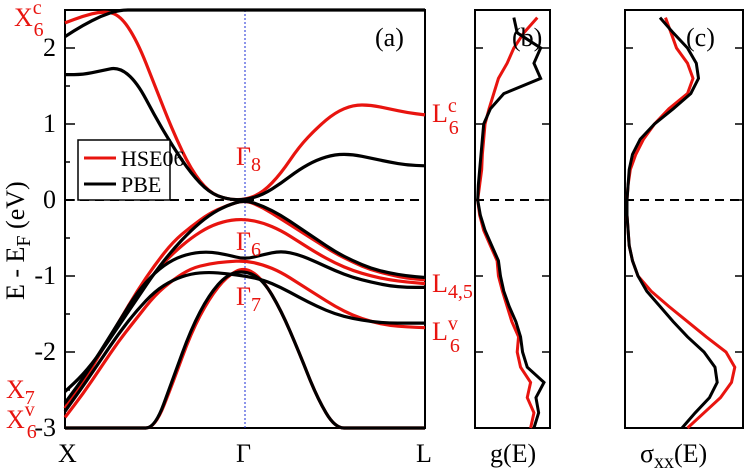  Describe the element at coordinates (700, 37) in the screenshot. I see `panel-c-label: (c)` at that location.